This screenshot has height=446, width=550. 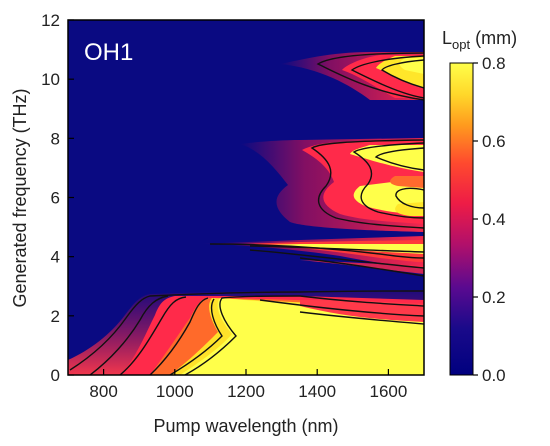 What do you see at coordinates (494, 375) in the screenshot?
I see `colorbar-tick-label: 0.0` at bounding box center [494, 375].